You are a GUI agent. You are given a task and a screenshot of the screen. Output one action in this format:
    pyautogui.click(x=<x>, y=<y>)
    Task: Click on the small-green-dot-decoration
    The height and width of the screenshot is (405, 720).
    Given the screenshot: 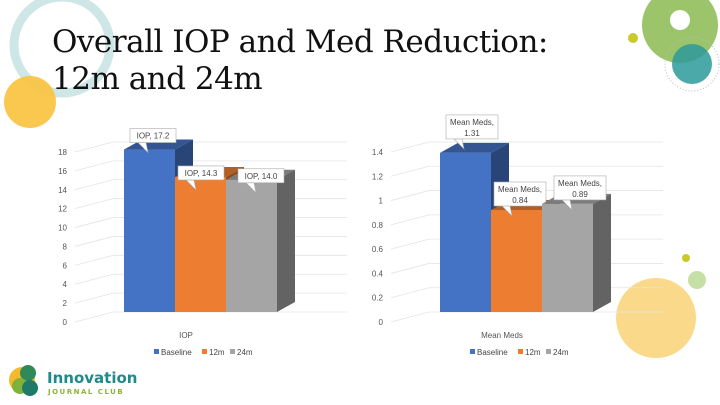 What is the action you would take?
    pyautogui.click(x=697, y=280)
    